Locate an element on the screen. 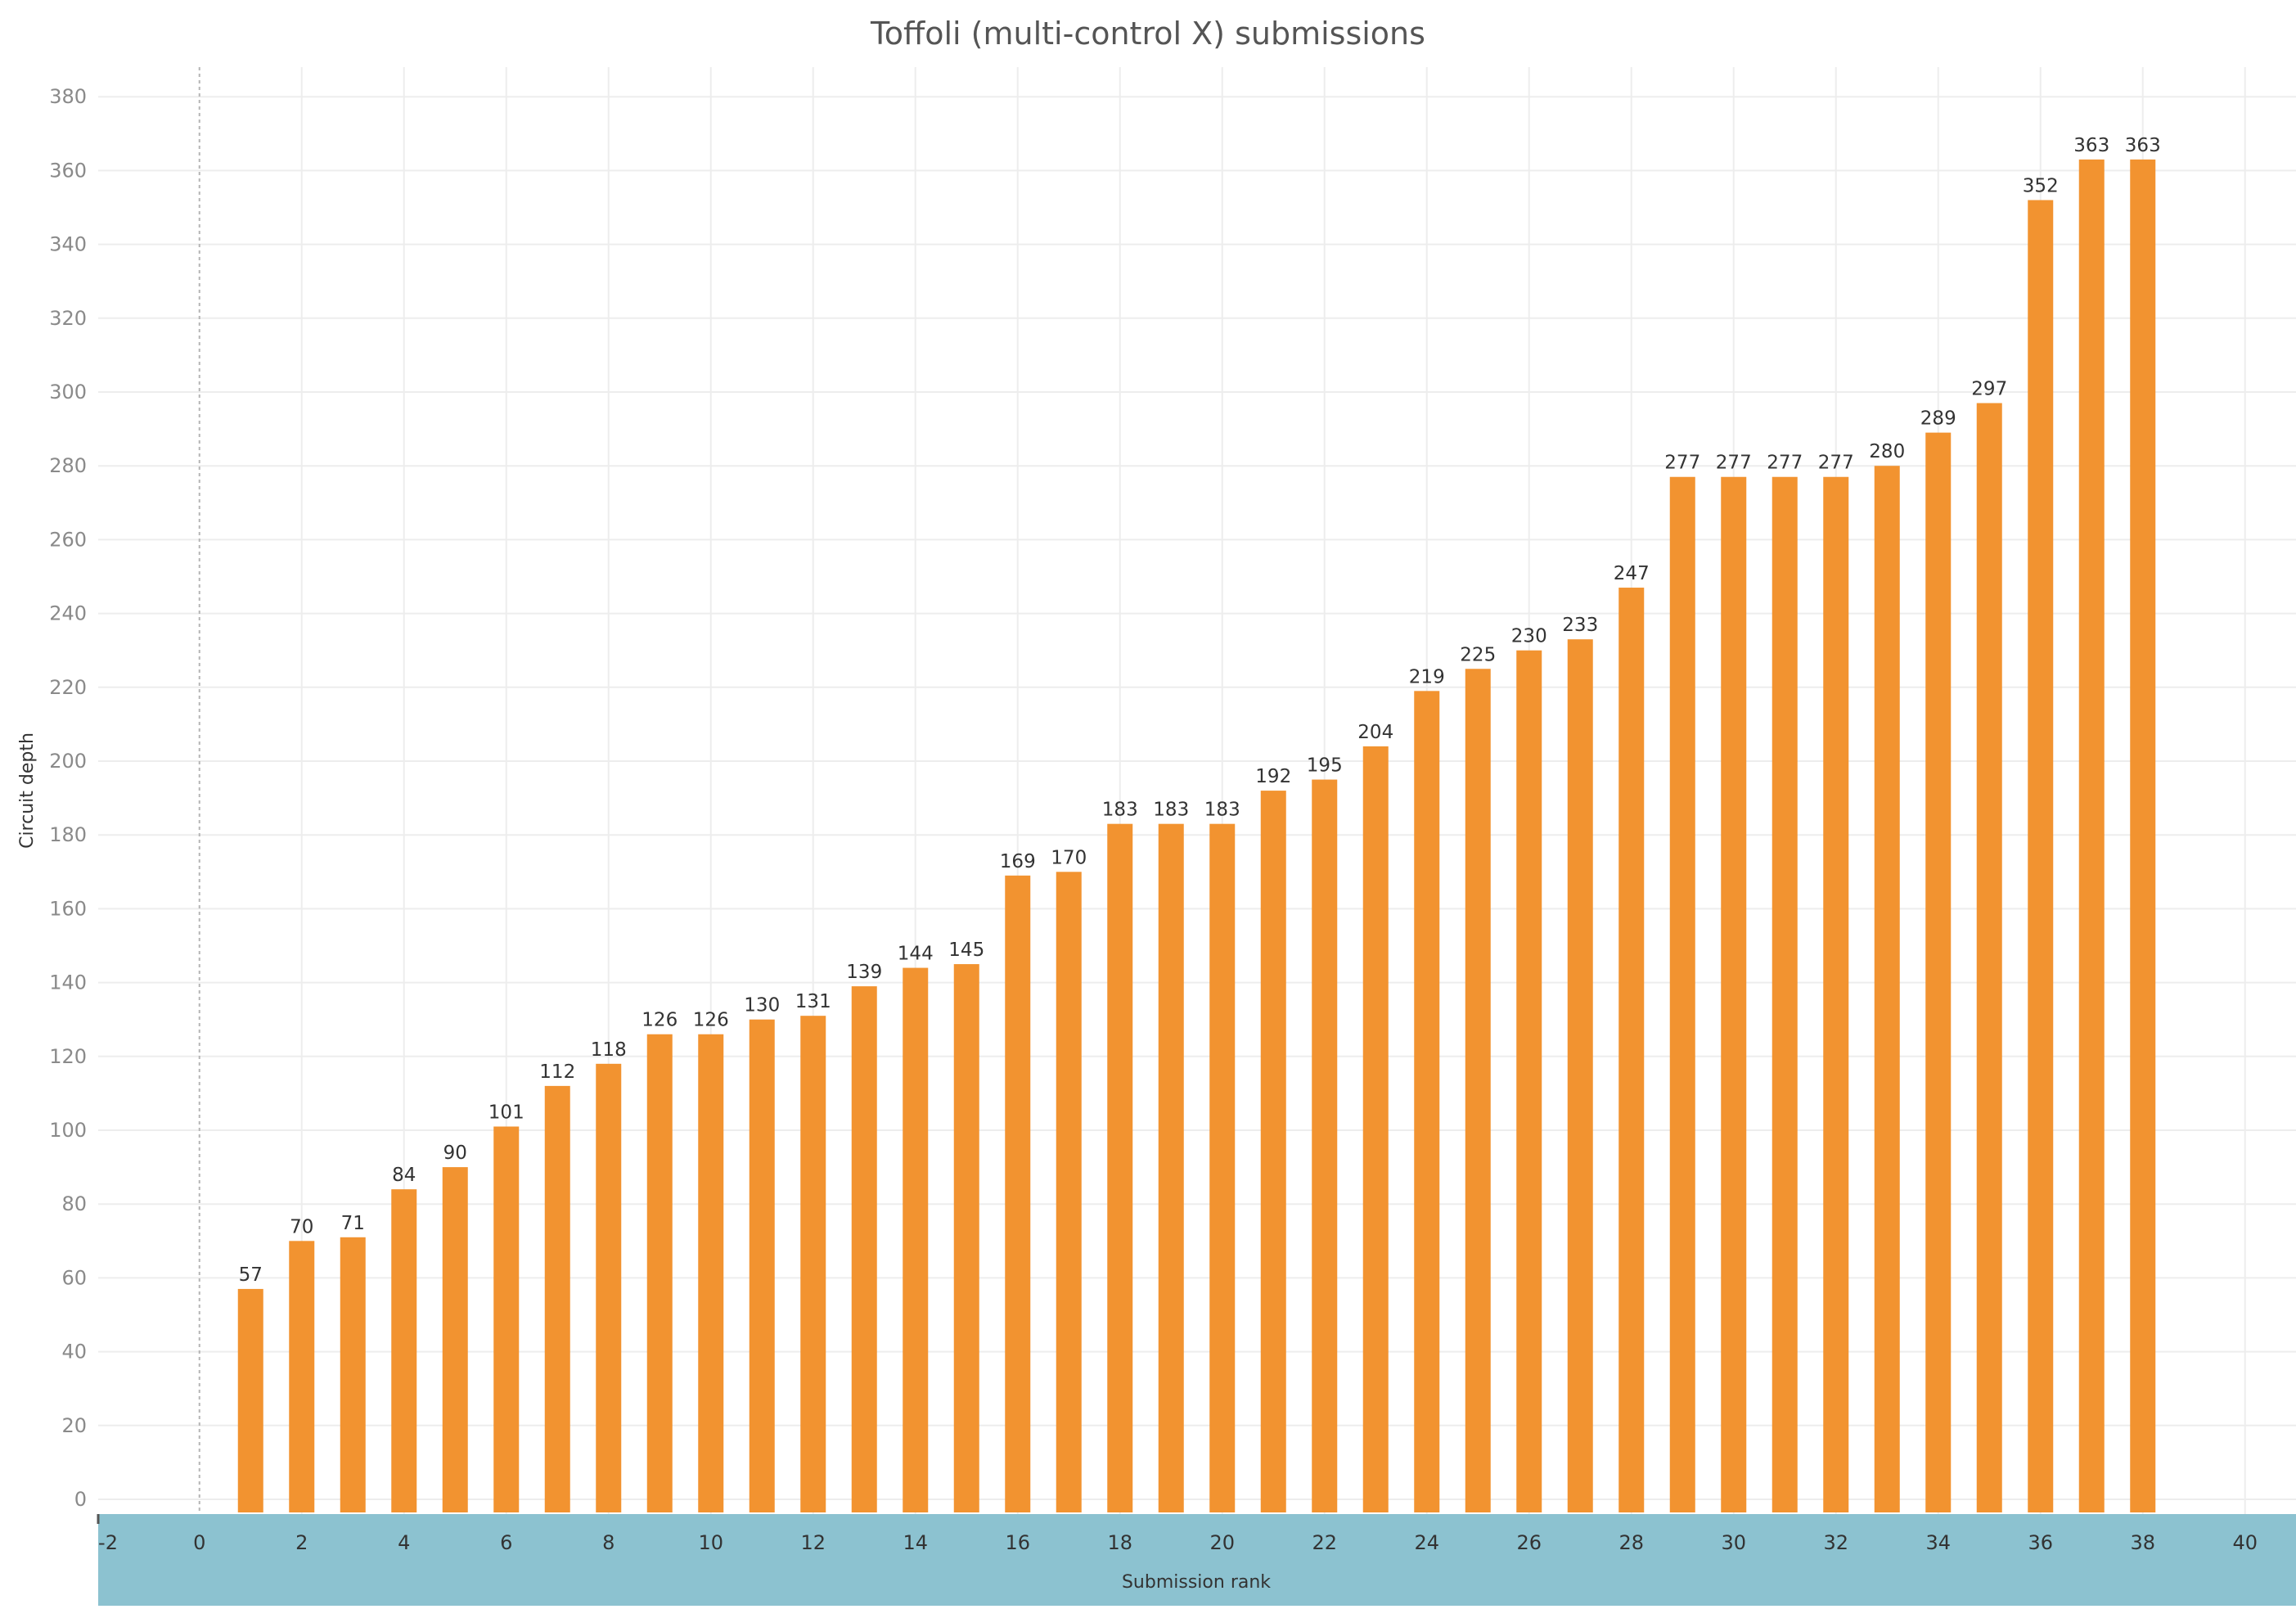 The height and width of the screenshot is (1609, 2296). x-axis-ticks: -2 0 2 4 6 8 10 12 14 16 18 20 22 24 26 28 30 32 34 36 38 40 is located at coordinates (1177, 1534).